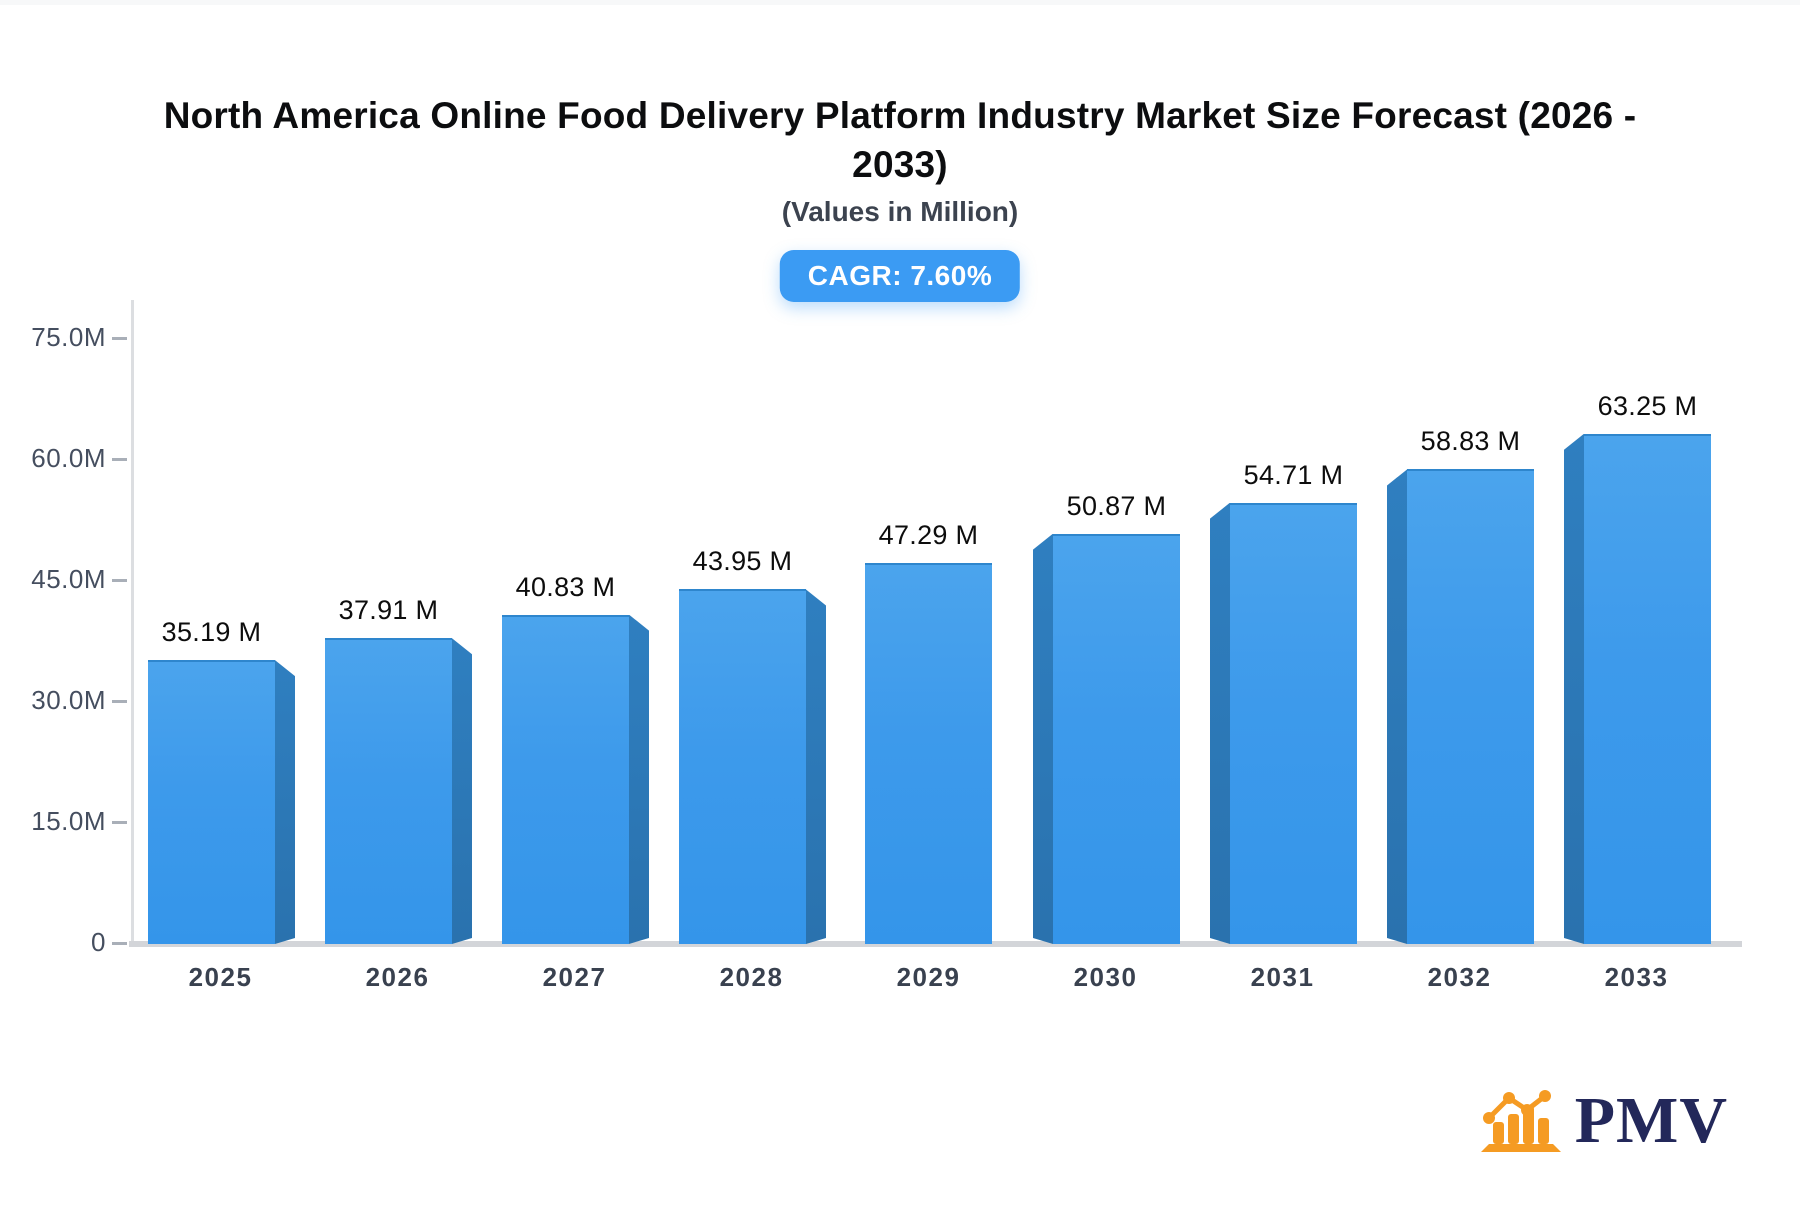 The image size is (1800, 1212). What do you see at coordinates (928, 753) in the screenshot?
I see `bar-2029` at bounding box center [928, 753].